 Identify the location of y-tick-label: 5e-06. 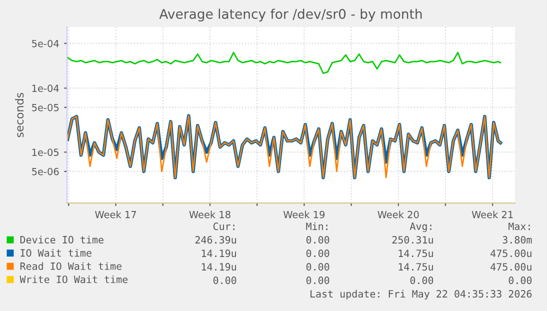
(45, 172).